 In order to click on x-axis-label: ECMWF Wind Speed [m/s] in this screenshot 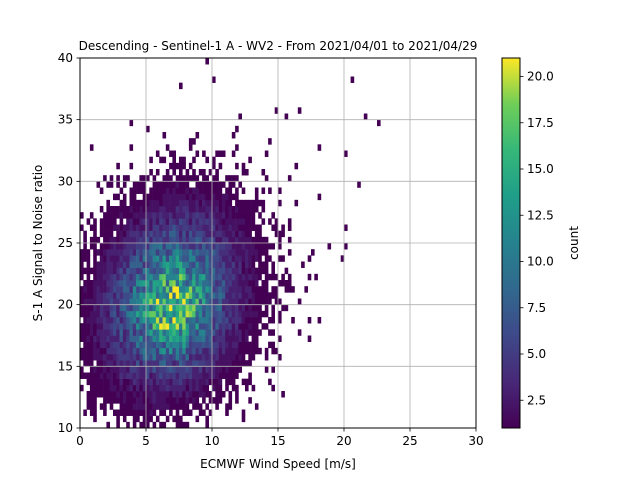, I will do `click(278, 464)`.